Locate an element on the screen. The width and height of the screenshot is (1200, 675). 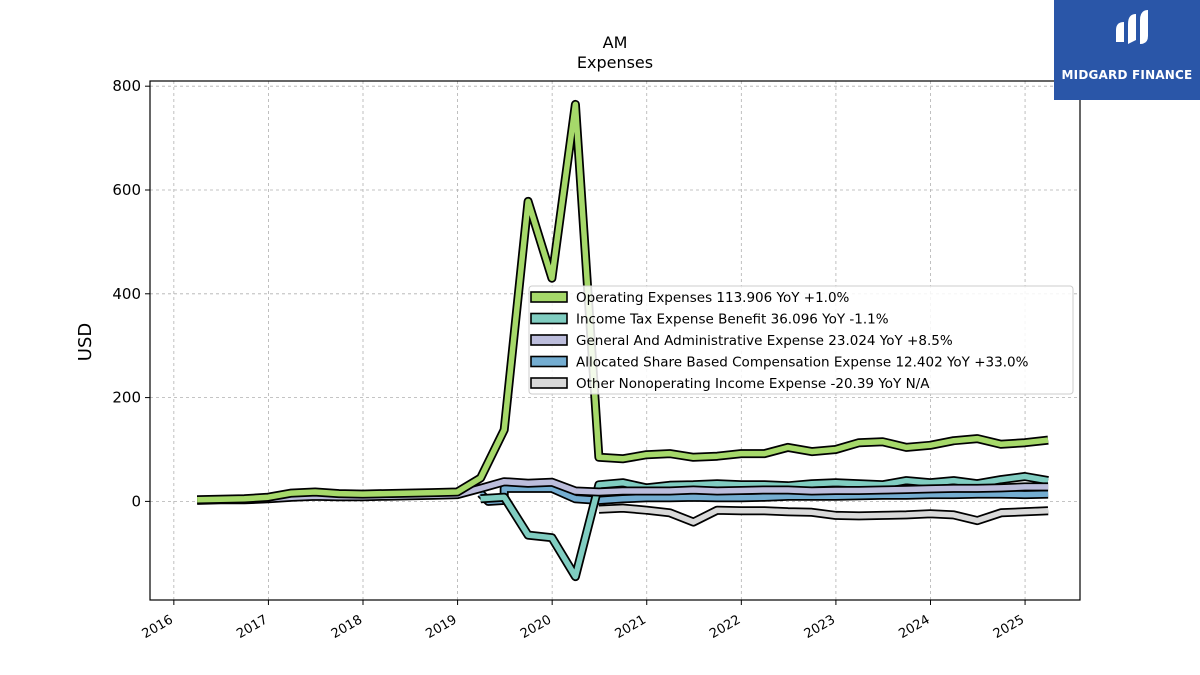
x-tick-label: 2018 is located at coordinates (347, 627).